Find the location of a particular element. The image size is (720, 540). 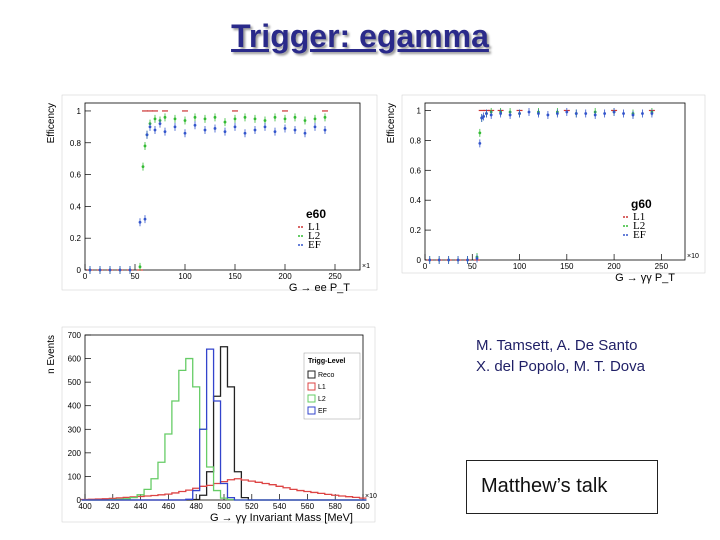

legend-title: g60 is located at coordinates (641, 204).